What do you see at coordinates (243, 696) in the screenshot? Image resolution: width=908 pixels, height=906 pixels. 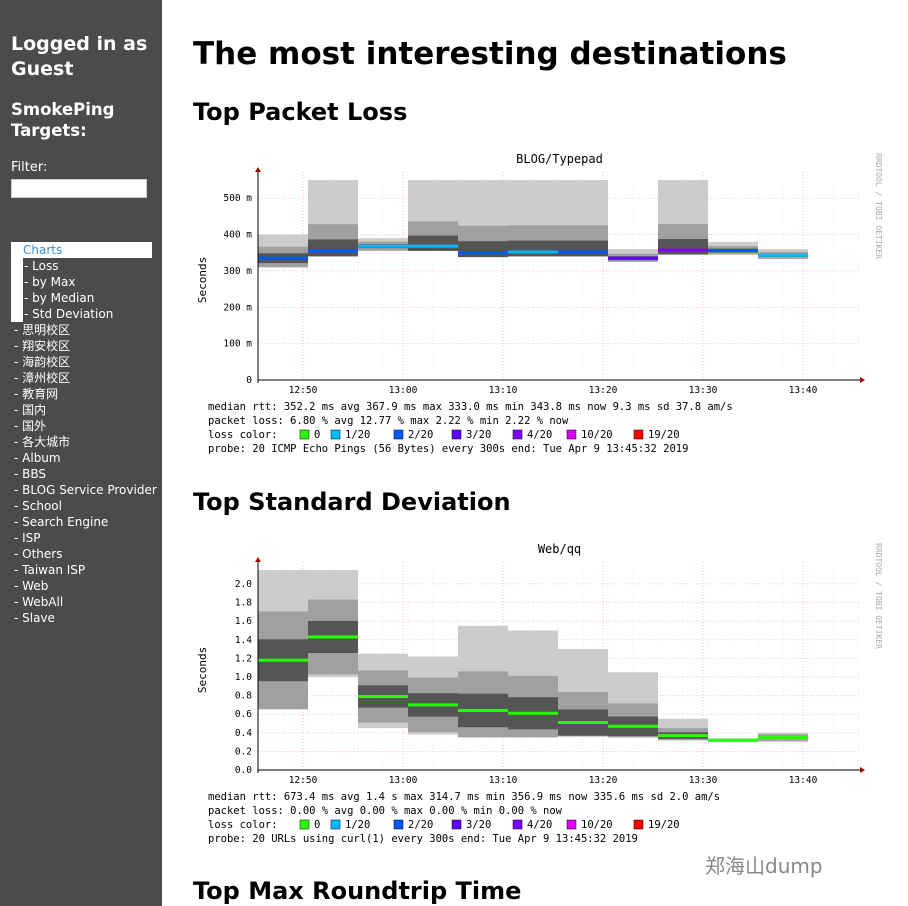 I see `y-tick-label: 0.8` at bounding box center [243, 696].